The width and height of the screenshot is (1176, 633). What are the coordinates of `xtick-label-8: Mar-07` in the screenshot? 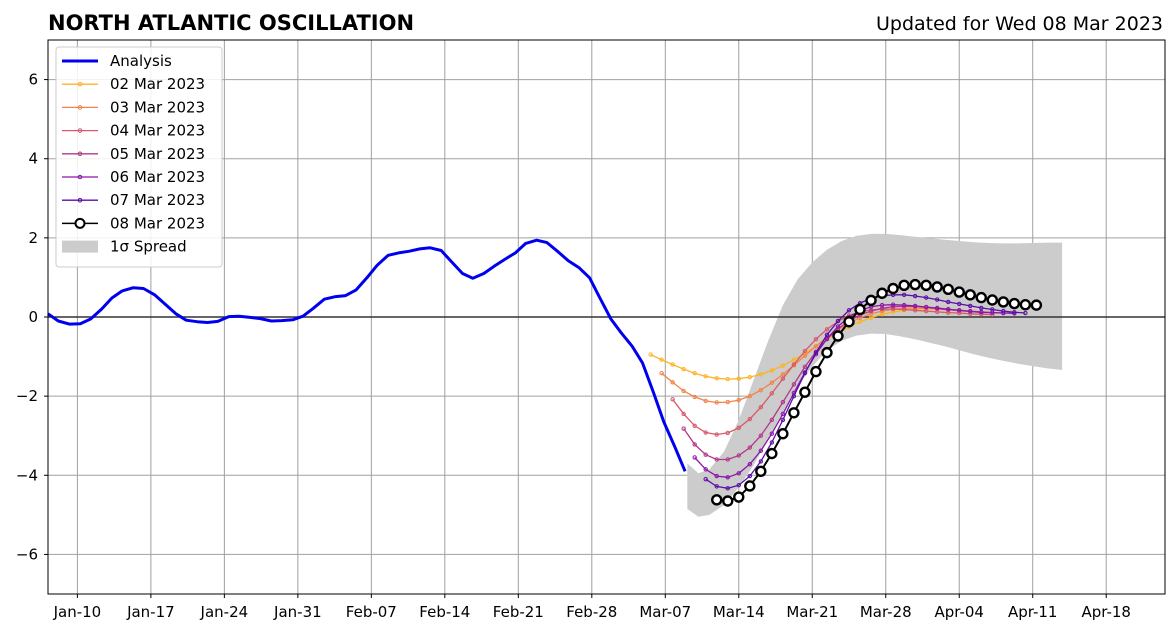 It's located at (665, 612).